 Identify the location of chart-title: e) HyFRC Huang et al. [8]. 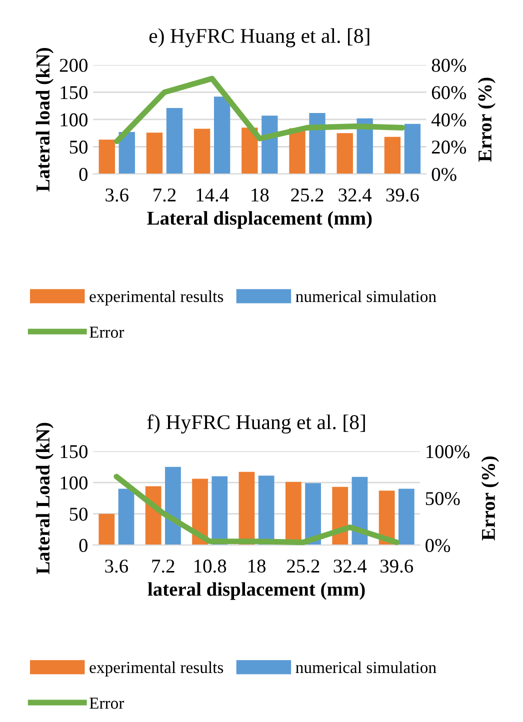
(259, 38).